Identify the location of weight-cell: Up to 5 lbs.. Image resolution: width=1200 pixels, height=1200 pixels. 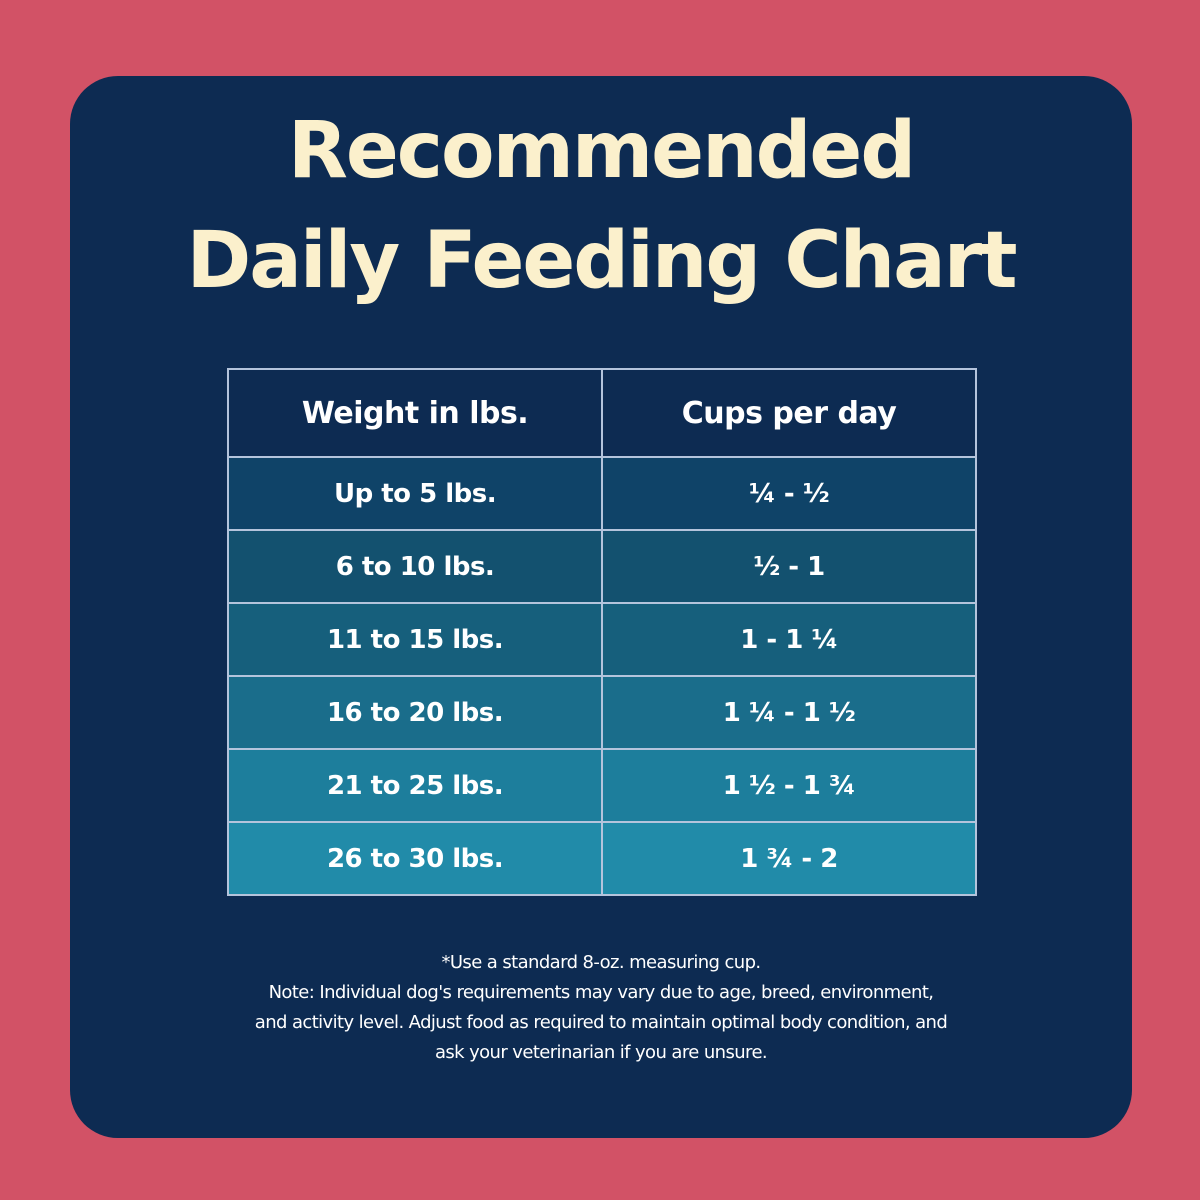
(415, 493).